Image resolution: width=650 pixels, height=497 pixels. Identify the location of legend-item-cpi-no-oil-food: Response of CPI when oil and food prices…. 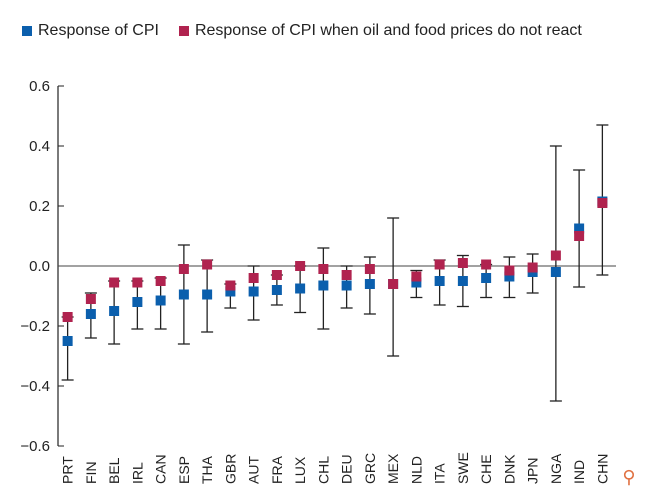
(380, 31).